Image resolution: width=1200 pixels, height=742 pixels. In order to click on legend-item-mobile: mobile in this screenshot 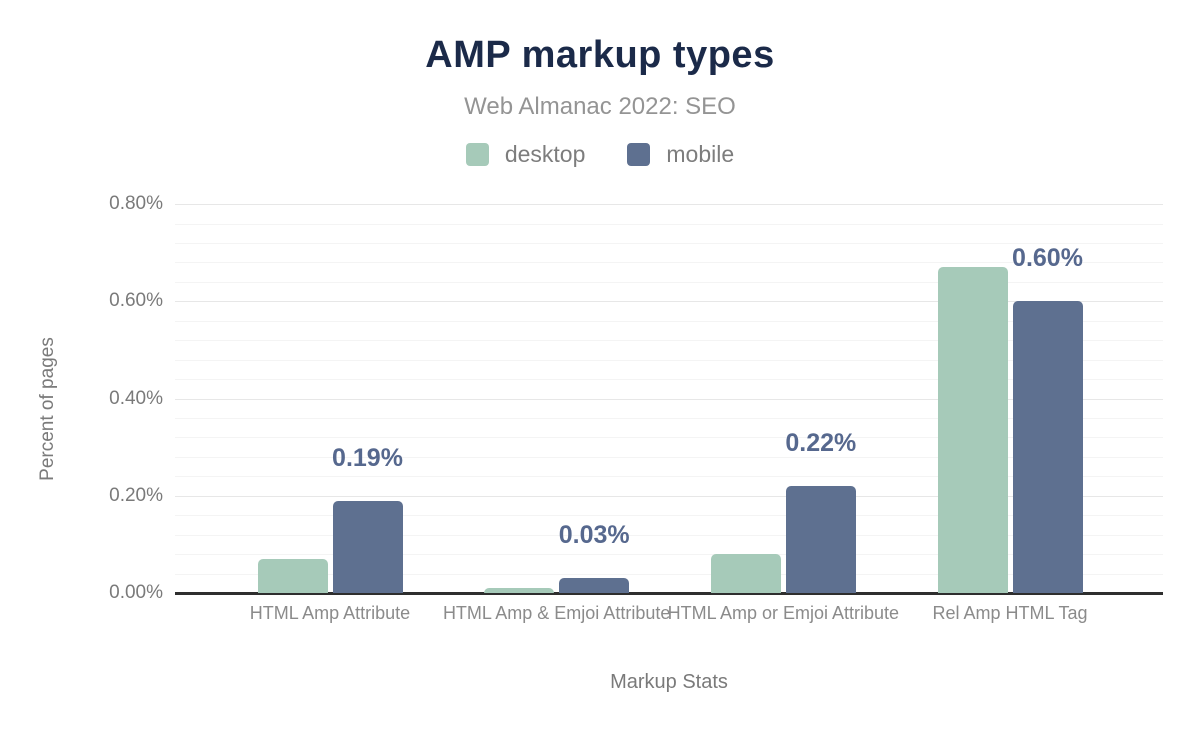, I will do `click(680, 154)`.